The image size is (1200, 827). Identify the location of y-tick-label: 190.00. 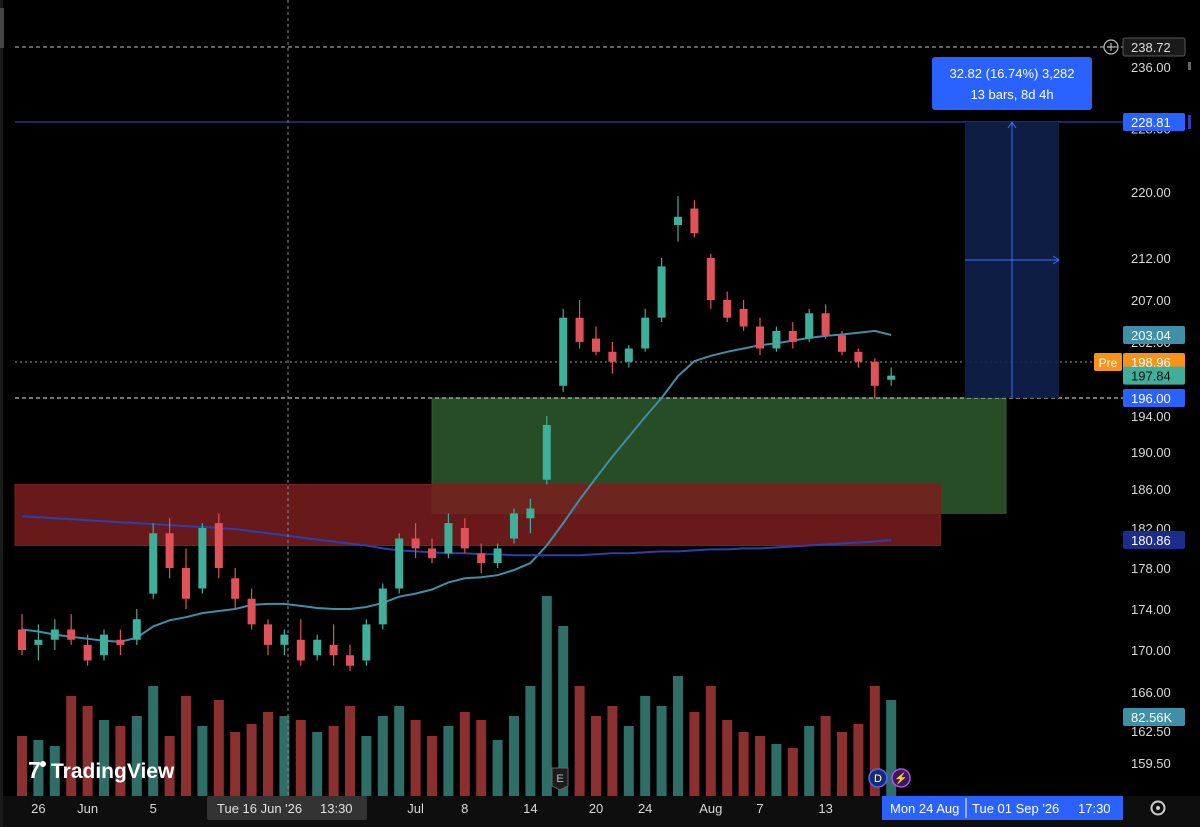
(1151, 452).